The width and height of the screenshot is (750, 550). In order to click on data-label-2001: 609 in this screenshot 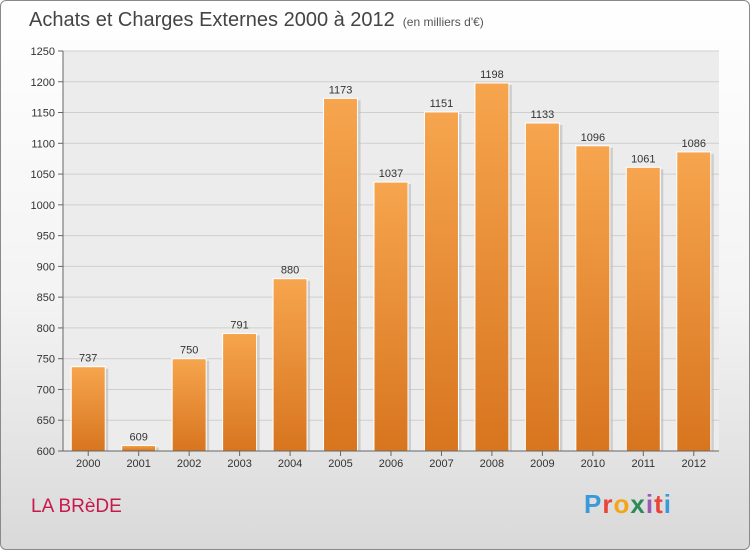, I will do `click(139, 437)`.